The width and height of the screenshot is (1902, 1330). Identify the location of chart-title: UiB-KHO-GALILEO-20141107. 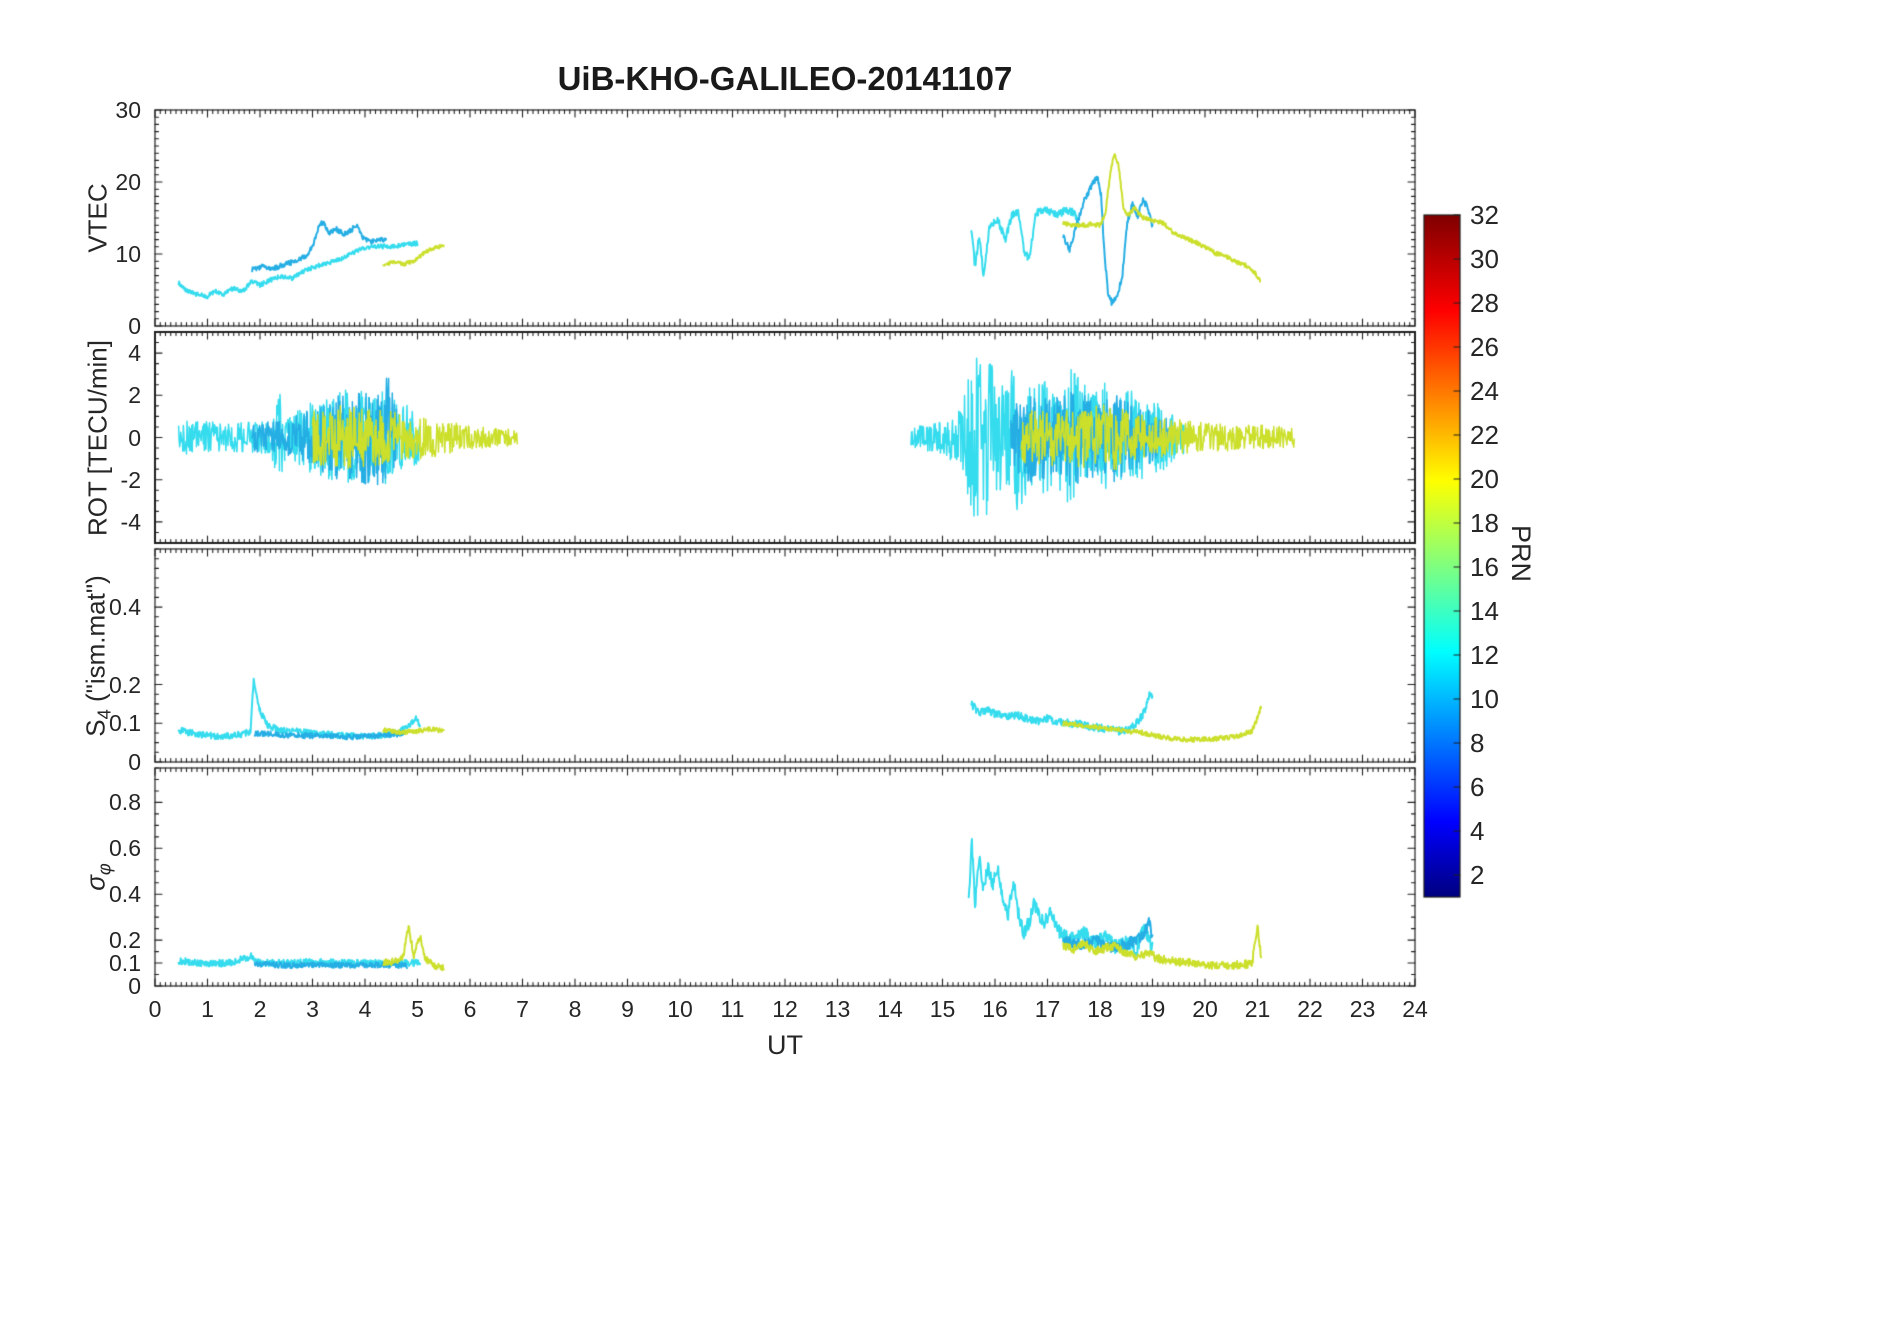
(785, 78).